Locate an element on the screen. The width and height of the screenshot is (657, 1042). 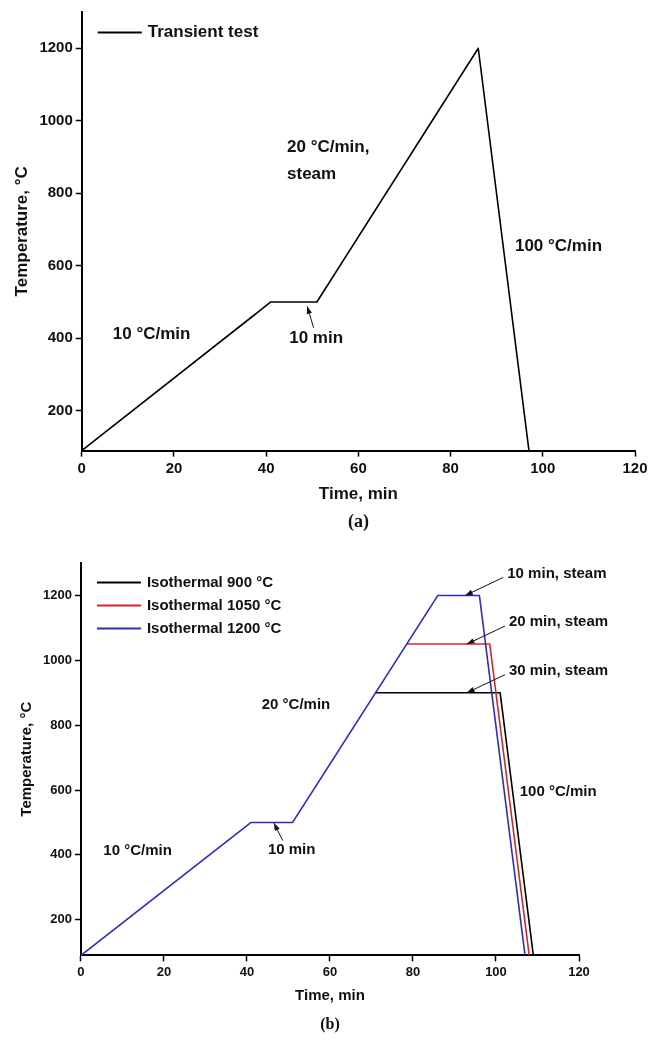
text: (b) is located at coordinates (330, 1024).